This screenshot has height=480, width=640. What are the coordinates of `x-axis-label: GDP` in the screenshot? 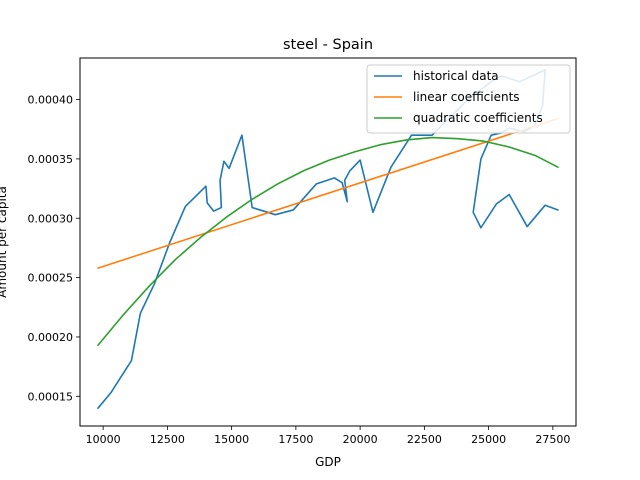 It's located at (328, 462).